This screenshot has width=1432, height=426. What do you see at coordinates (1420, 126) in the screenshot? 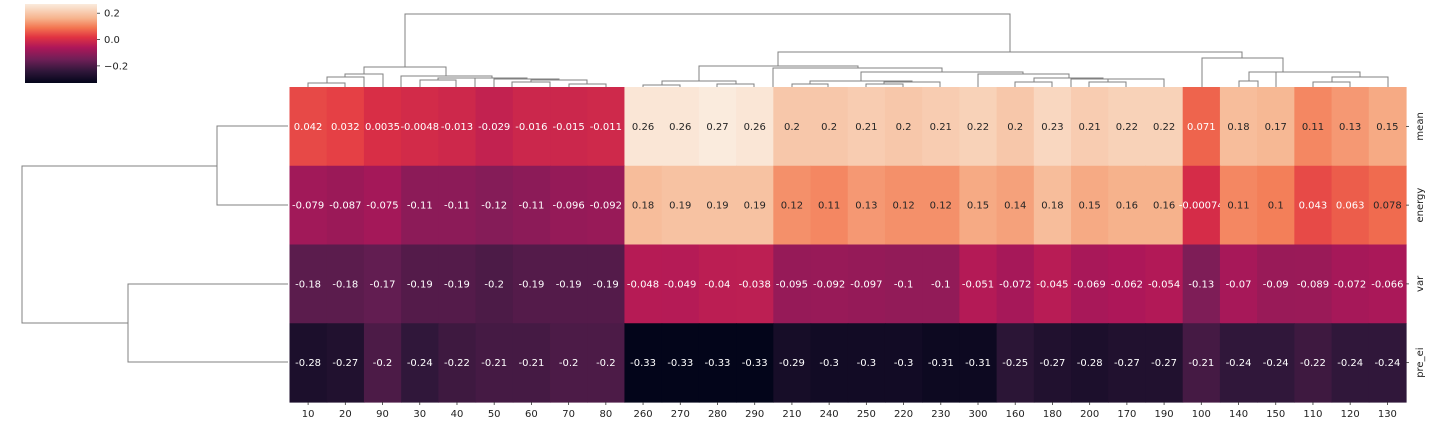
I see `y-tick-label: mean` at bounding box center [1420, 126].